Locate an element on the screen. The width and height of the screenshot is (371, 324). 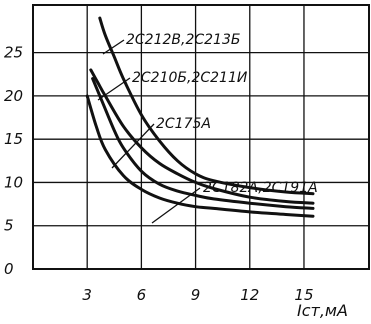
x-axis-label: Iст,мA is located at coordinates (322, 310).